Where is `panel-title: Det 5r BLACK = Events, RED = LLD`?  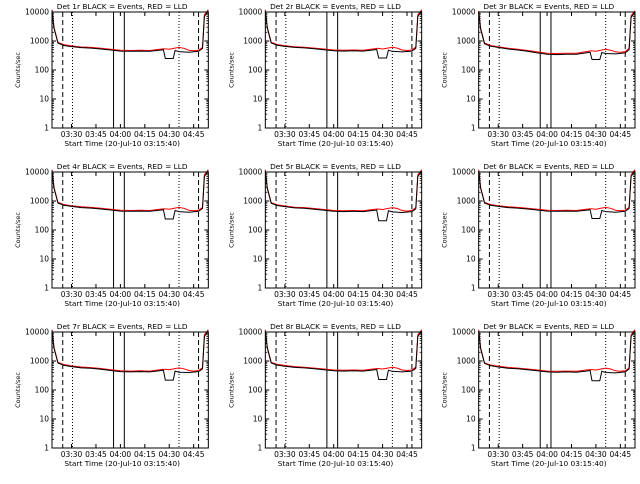
panel-title: Det 5r BLACK = Events, RED = LLD is located at coordinates (335, 166).